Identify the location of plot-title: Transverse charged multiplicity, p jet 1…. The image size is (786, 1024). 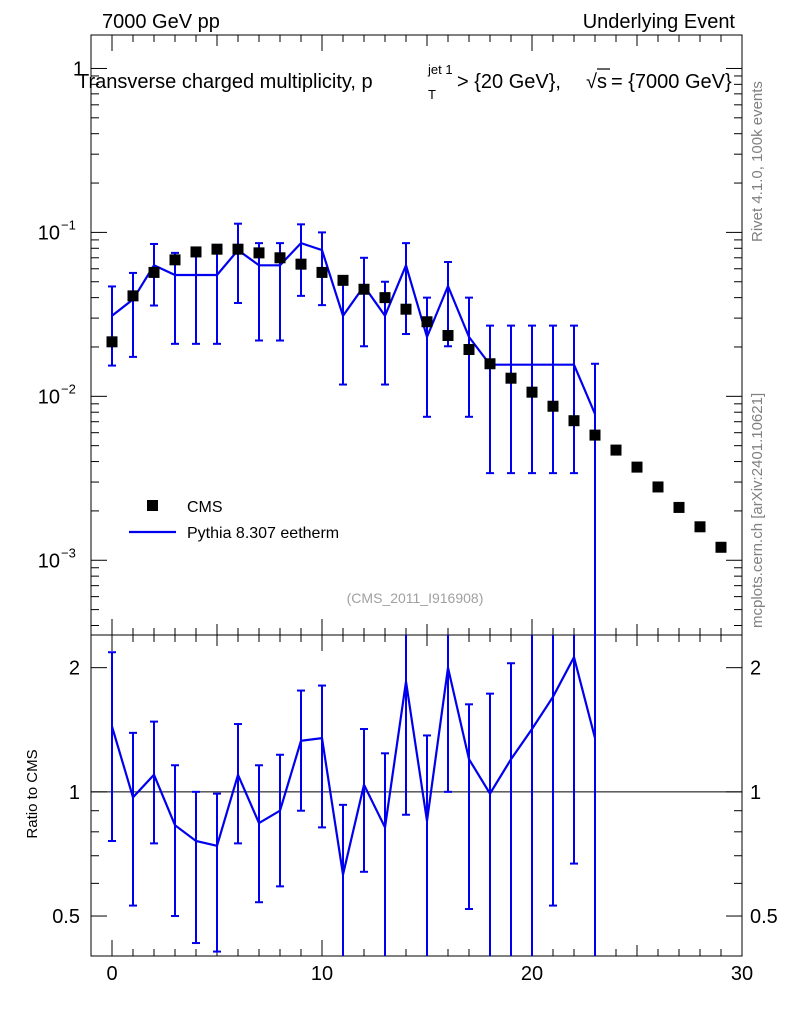
(404, 82).